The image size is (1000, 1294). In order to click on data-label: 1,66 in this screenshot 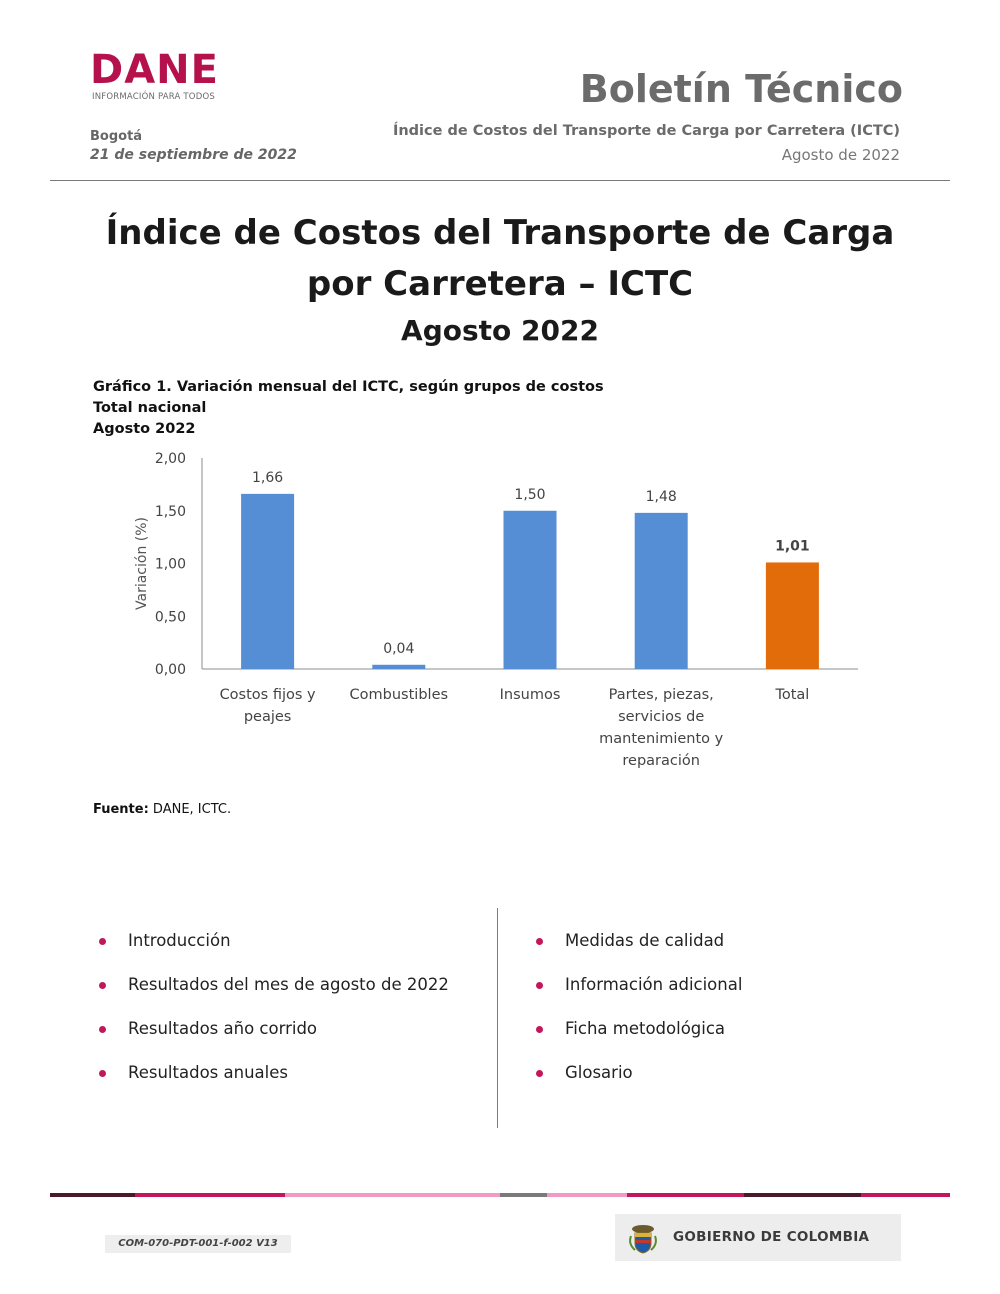, I will do `click(267, 478)`.